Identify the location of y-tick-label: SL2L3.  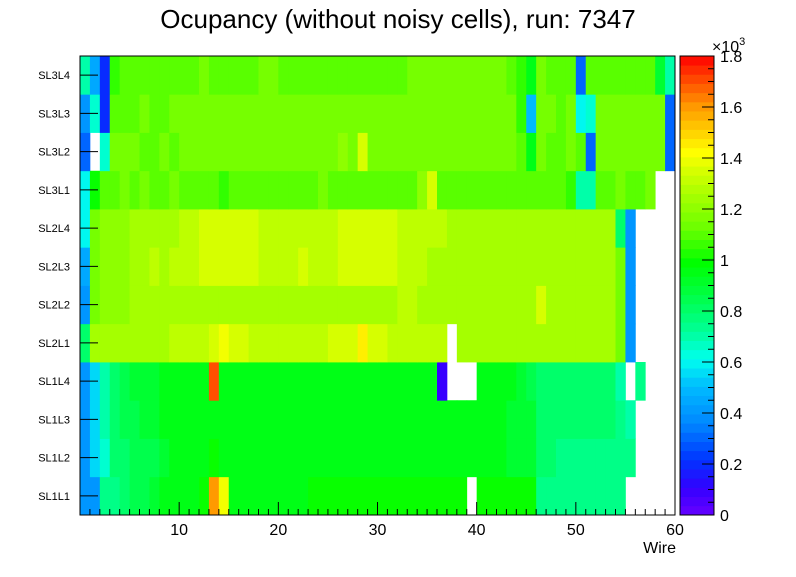
(54, 267).